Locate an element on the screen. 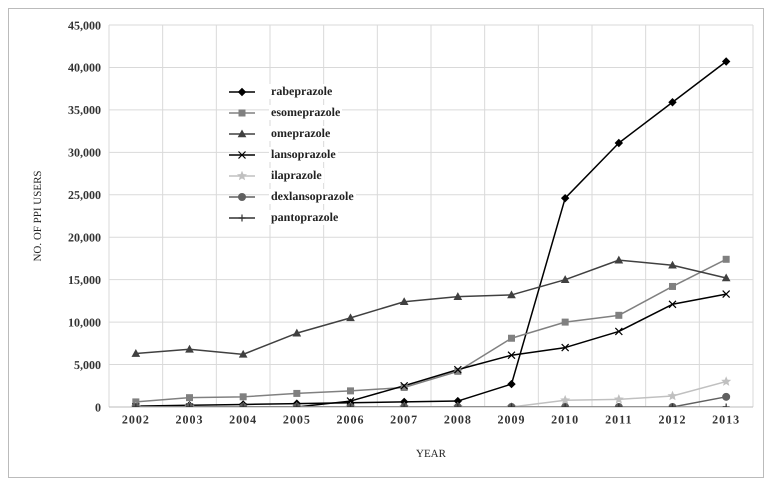  x-tick-label: 2002 is located at coordinates (136, 419).